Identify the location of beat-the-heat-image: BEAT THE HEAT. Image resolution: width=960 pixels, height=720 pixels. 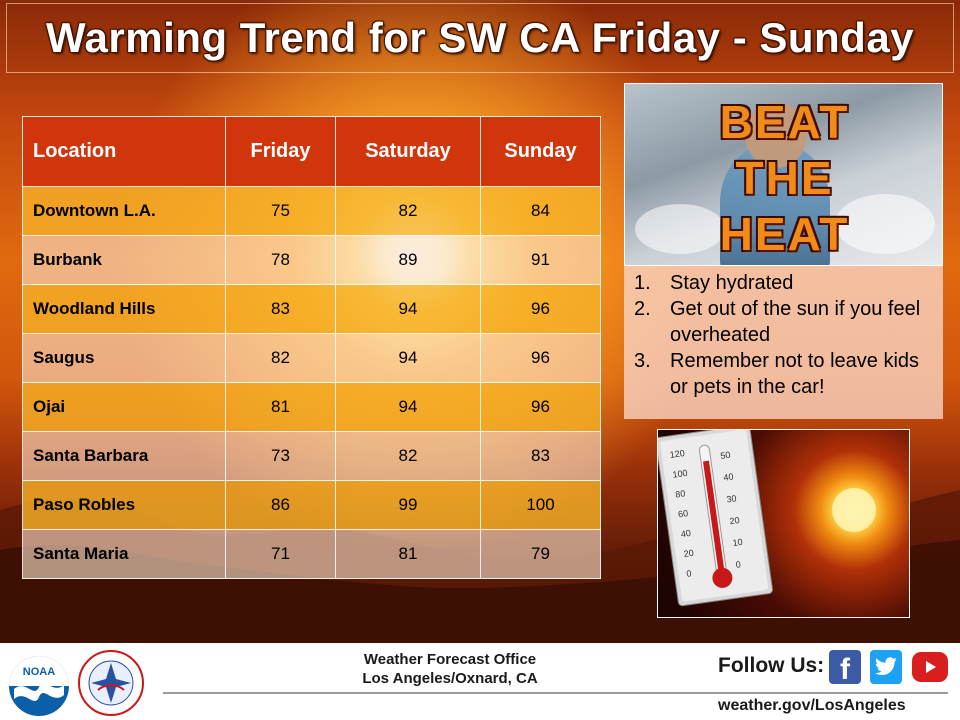
(783, 174).